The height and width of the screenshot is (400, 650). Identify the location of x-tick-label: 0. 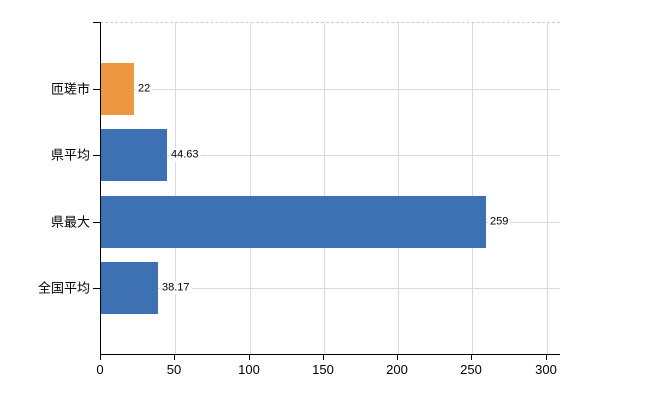
(100, 369).